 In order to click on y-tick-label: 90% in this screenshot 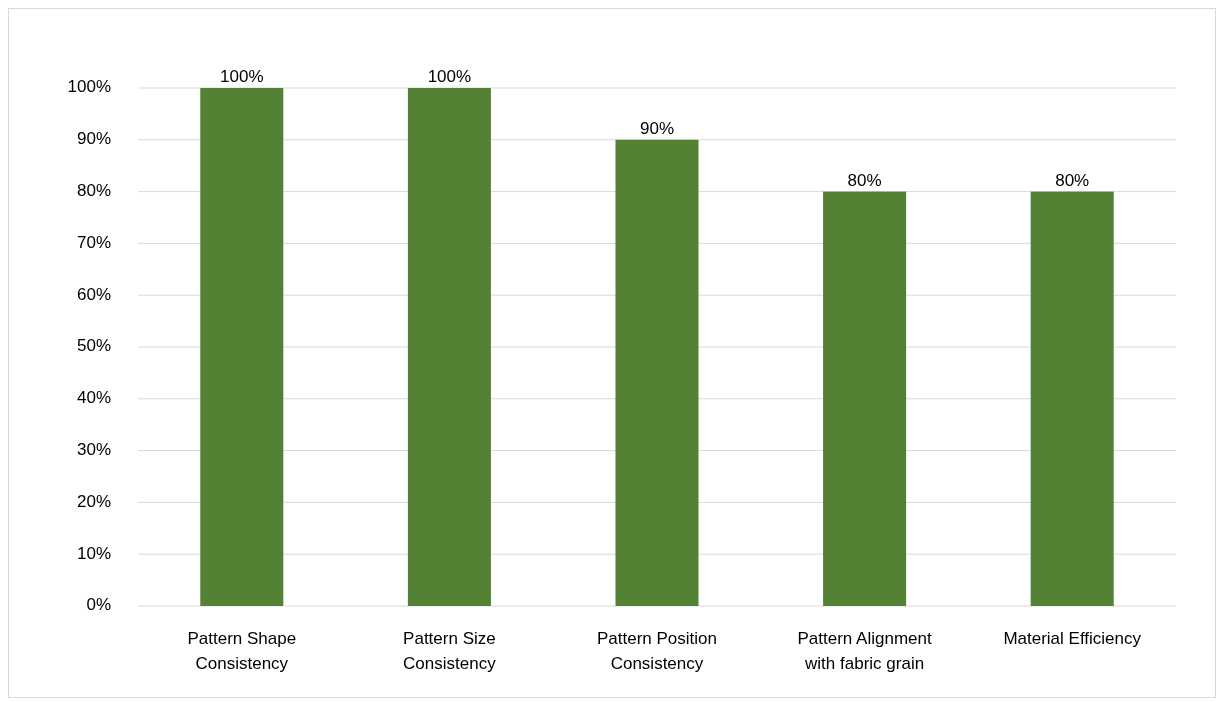, I will do `click(93, 139)`.